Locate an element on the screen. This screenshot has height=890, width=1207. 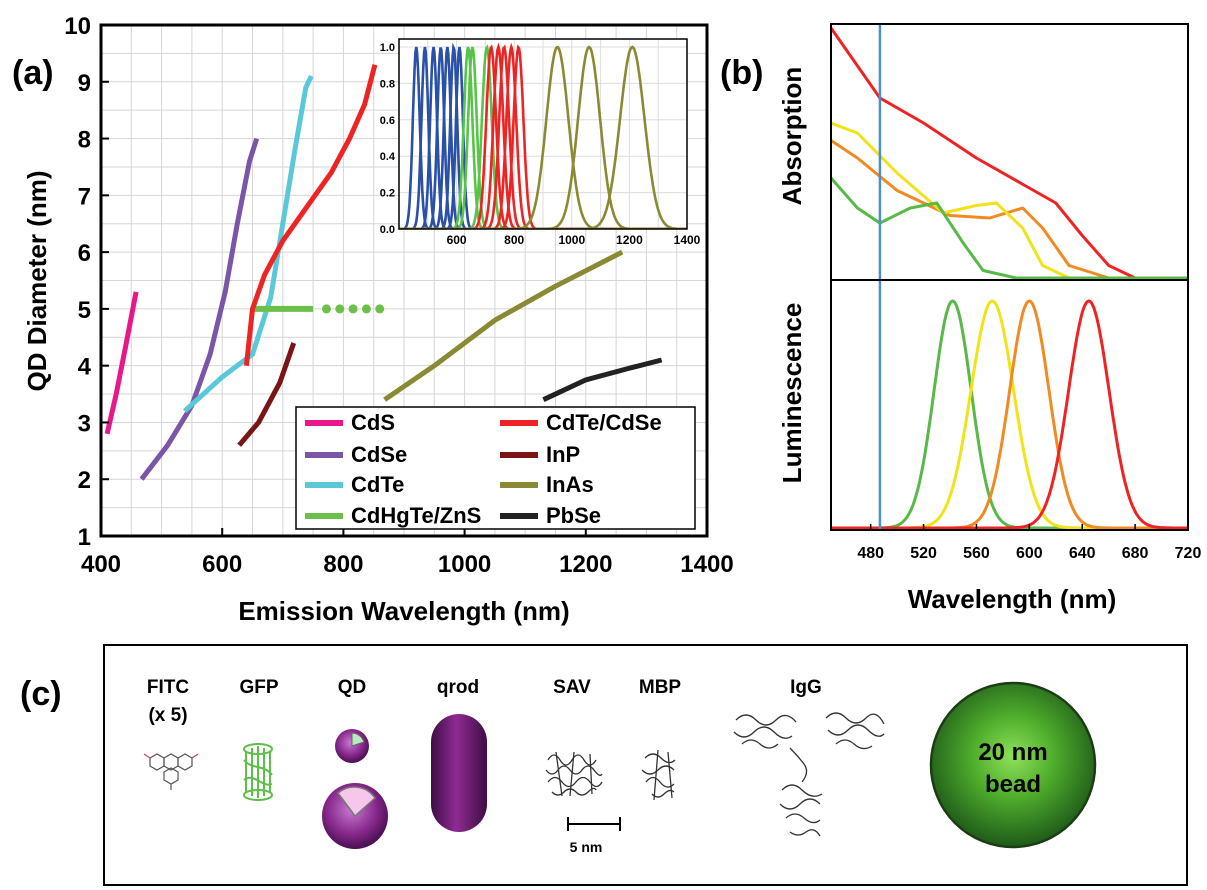
fitc-molecule-icon is located at coordinates (171, 771).